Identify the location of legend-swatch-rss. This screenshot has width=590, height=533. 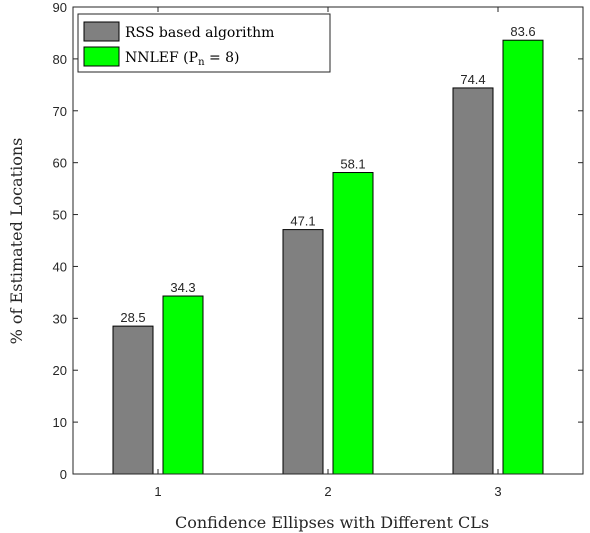
(101, 31).